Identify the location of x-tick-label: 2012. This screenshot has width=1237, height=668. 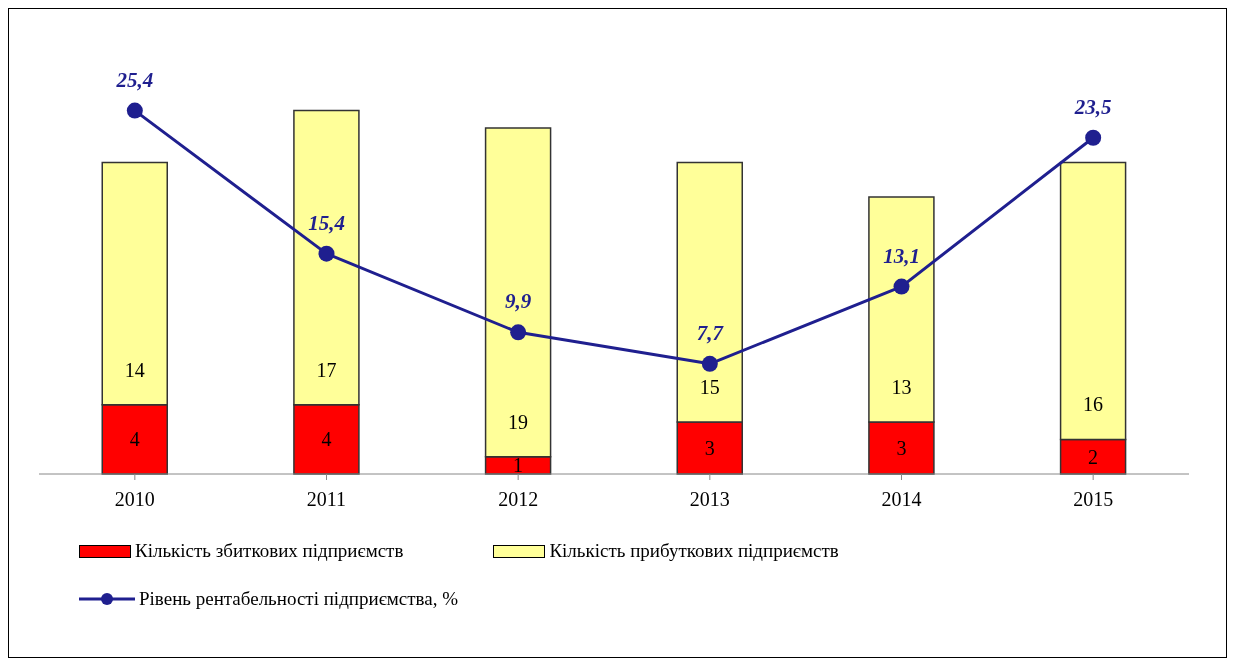
(518, 499).